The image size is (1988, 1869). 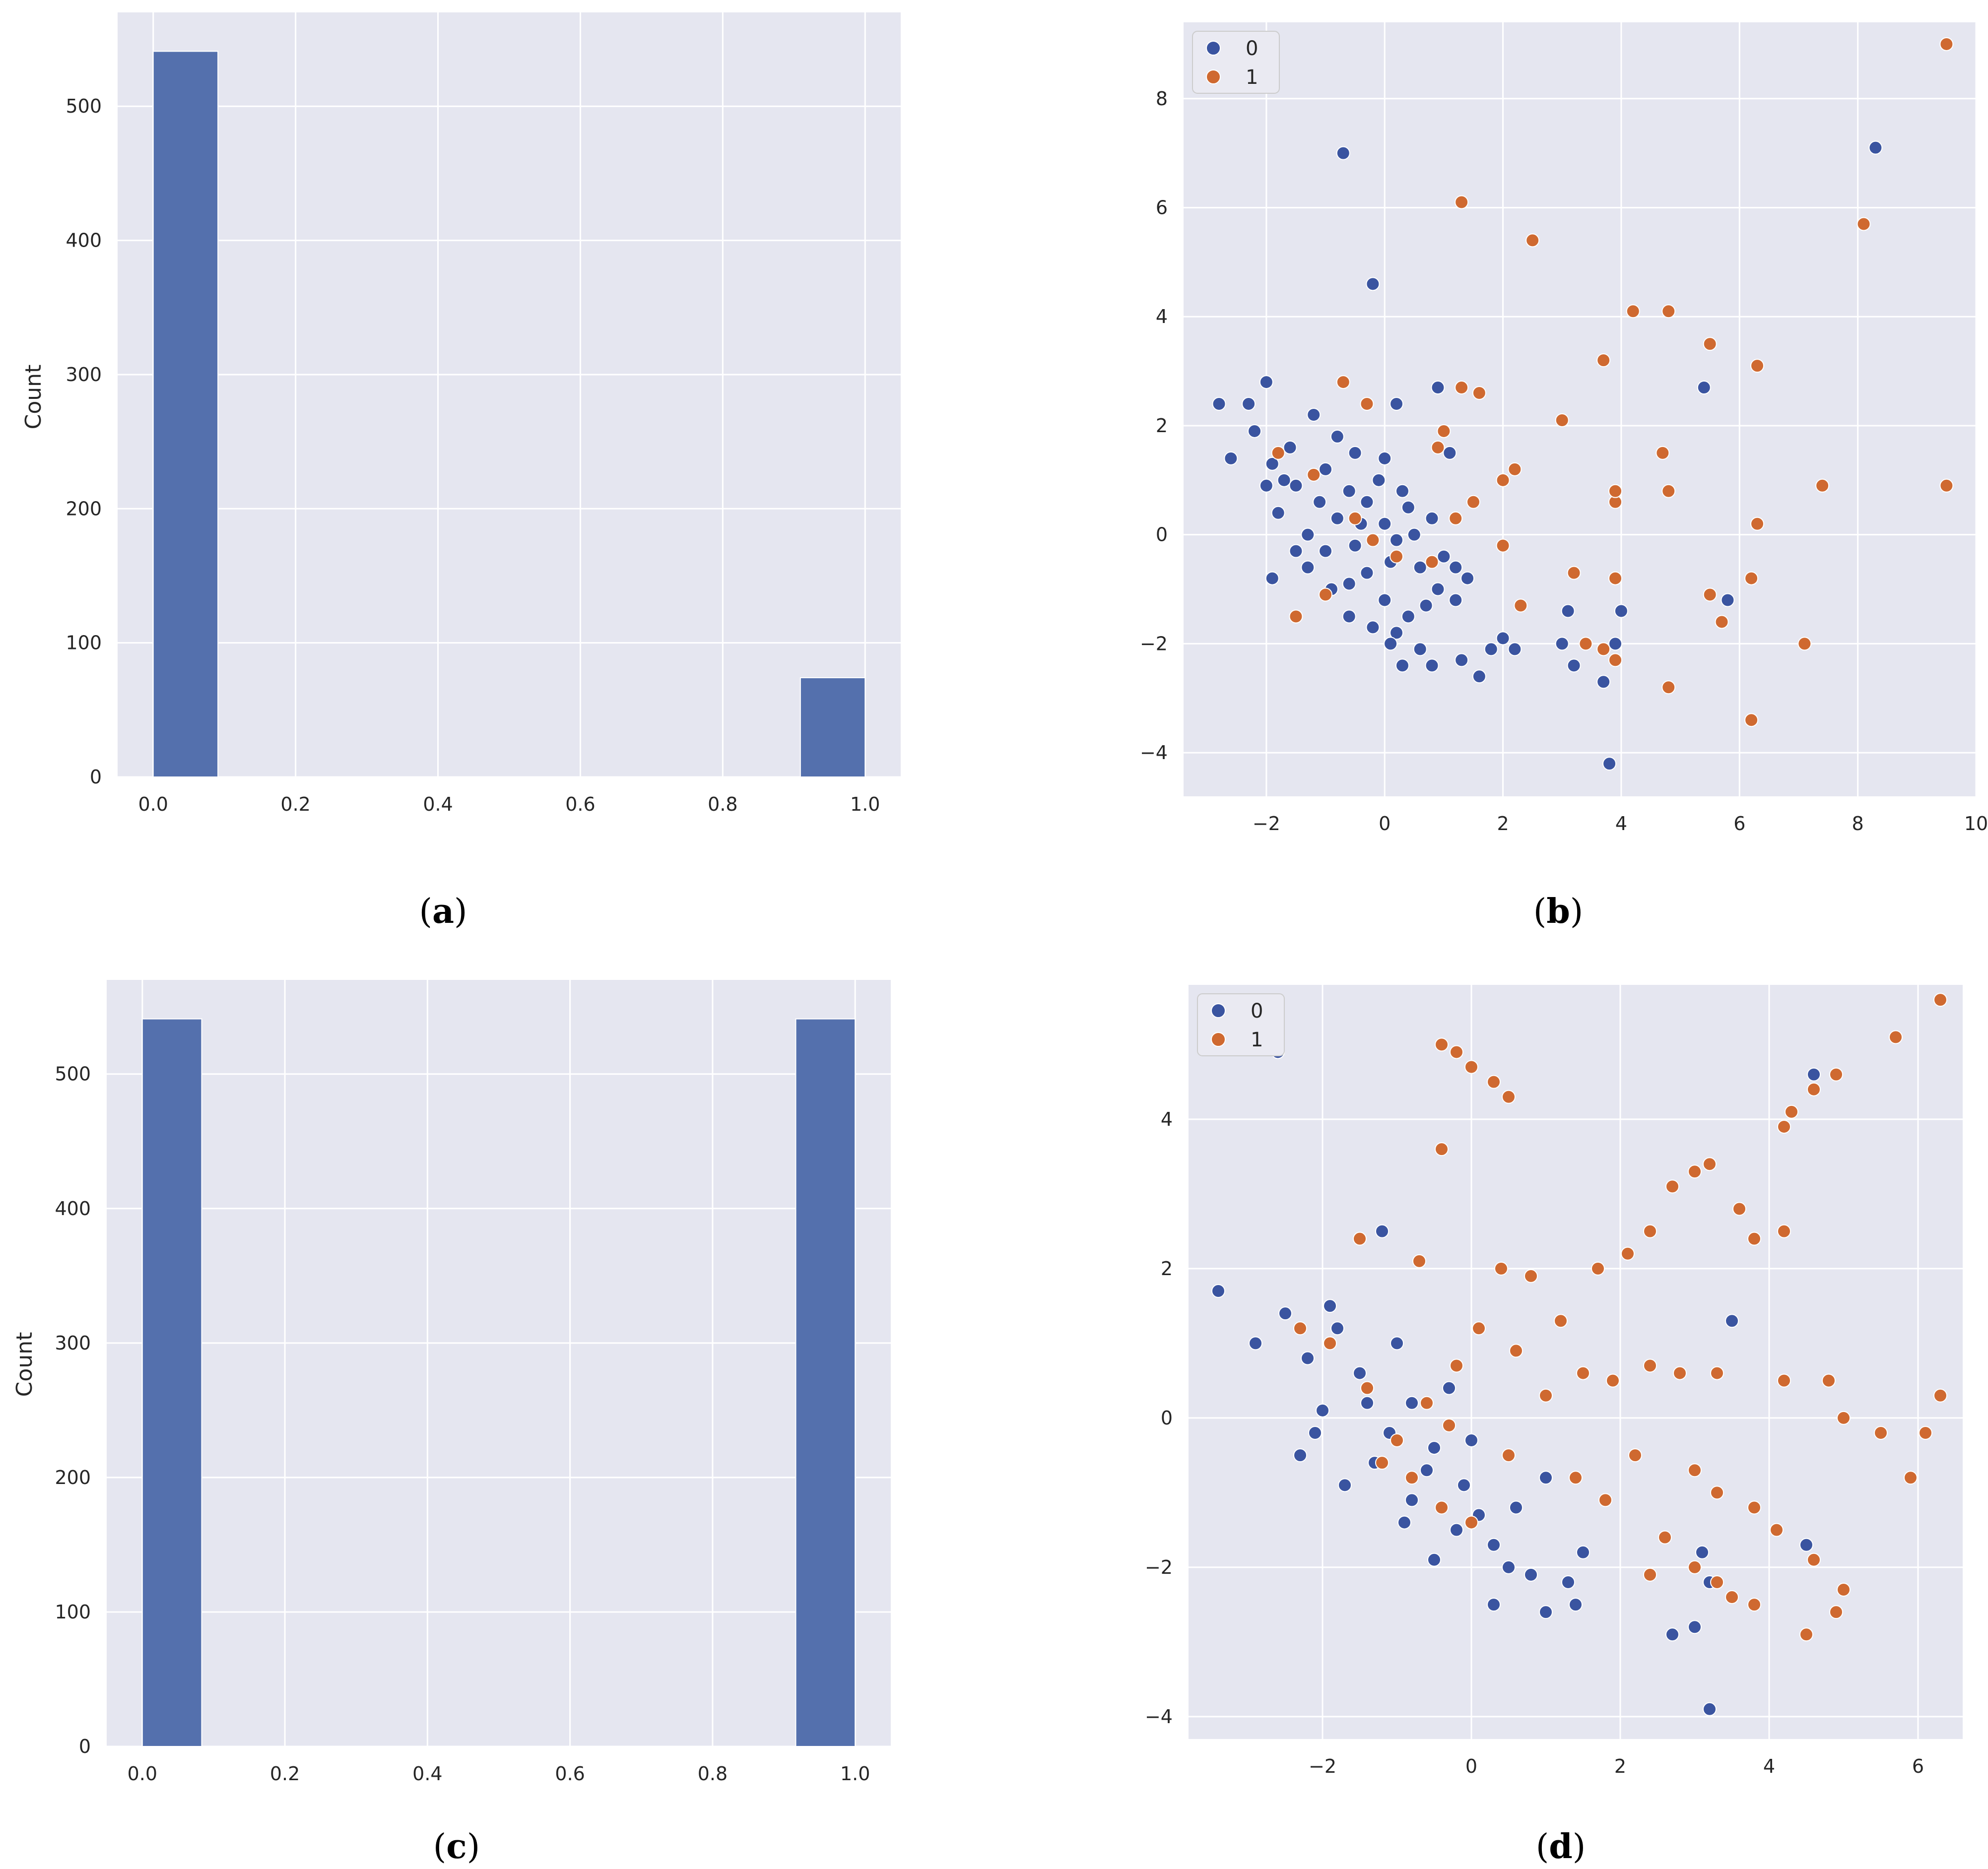 I want to click on y-tick-label: 500, so click(x=73, y=1074).